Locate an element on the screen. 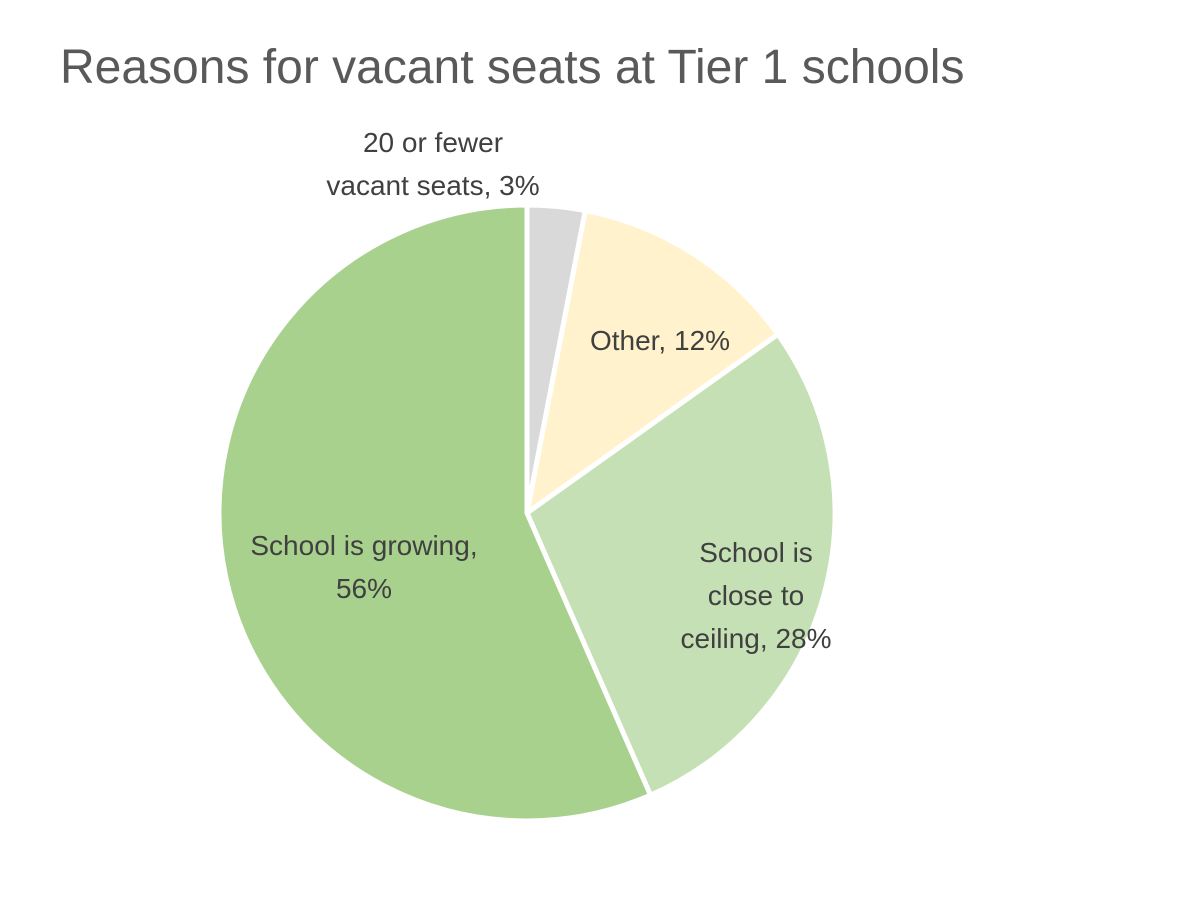 Image resolution: width=1202 pixels, height=914 pixels. slice-label-line: Other, 12% is located at coordinates (660, 340).